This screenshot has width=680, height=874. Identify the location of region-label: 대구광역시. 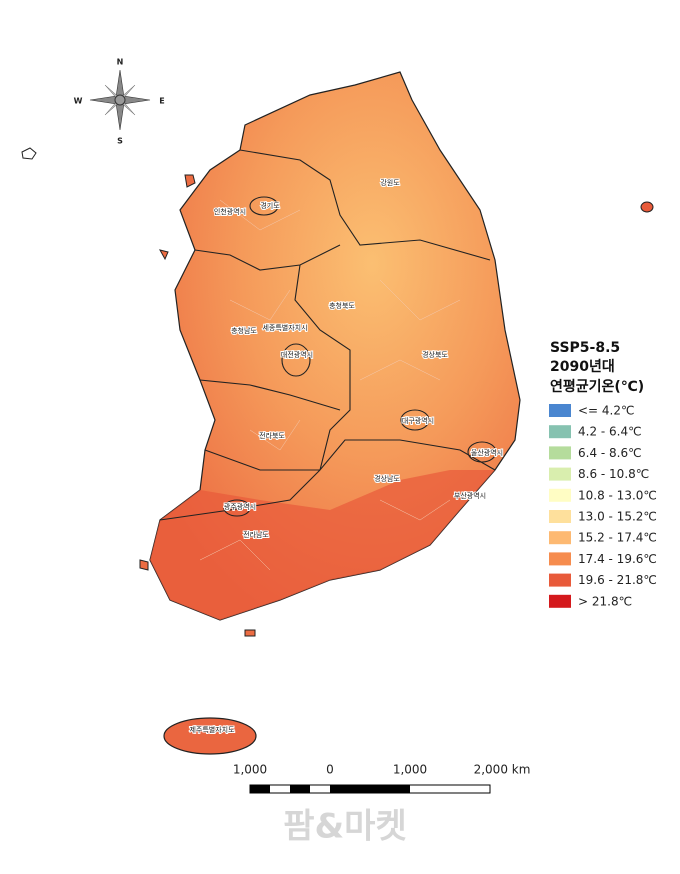
(418, 420).